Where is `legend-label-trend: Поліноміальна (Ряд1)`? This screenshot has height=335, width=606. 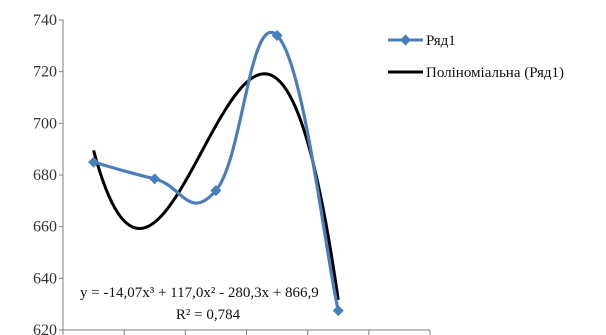
legend-label-trend: Поліноміальна (Ряд1) is located at coordinates (495, 73).